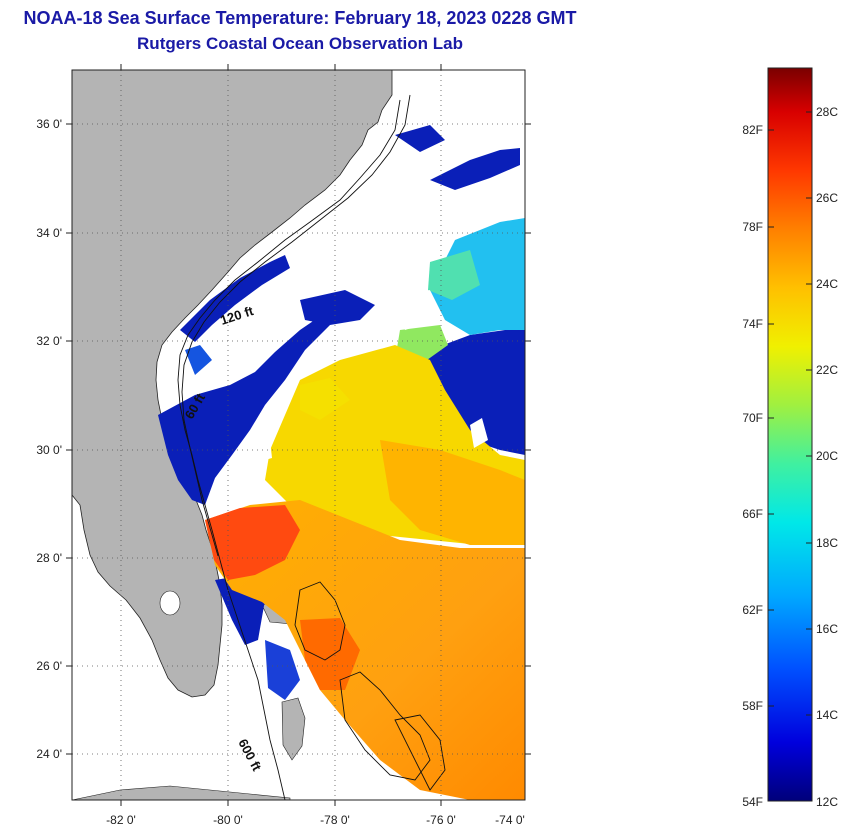 The width and height of the screenshot is (849, 832). What do you see at coordinates (752, 706) in the screenshot?
I see `fahrenheit-label: 58F` at bounding box center [752, 706].